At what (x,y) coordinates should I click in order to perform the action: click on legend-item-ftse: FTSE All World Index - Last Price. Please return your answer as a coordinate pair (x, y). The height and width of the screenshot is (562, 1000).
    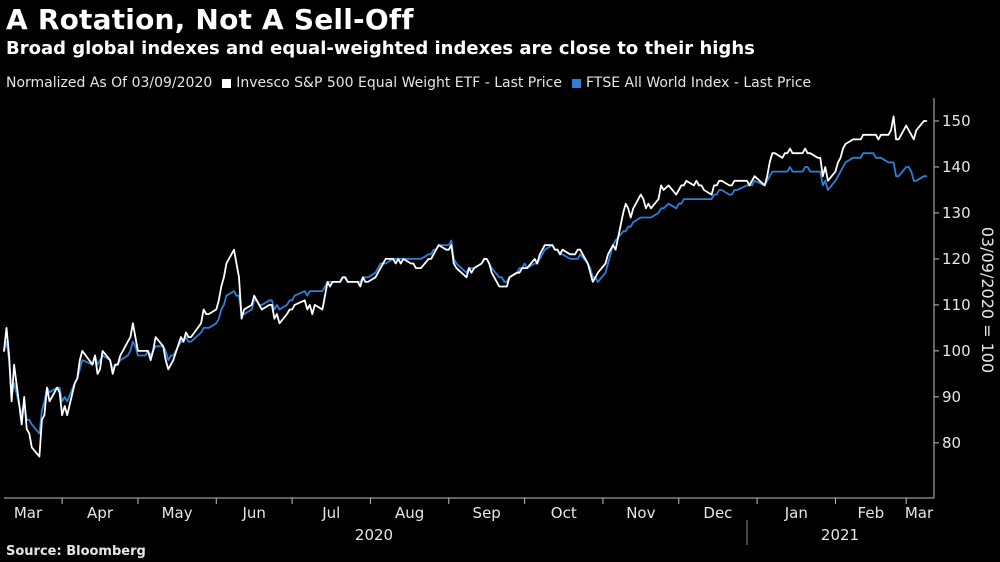
    Looking at the image, I should click on (698, 83).